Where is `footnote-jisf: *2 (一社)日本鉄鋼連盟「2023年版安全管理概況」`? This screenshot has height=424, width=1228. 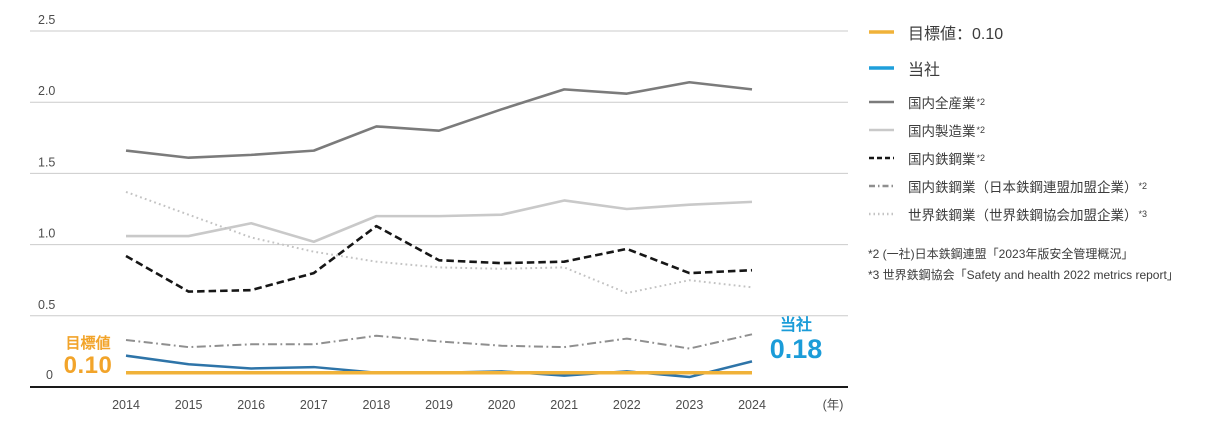
footnote-jisf: *2 (一社)日本鉄鋼連盟「2023年版安全管理概況」 is located at coordinates (1001, 254).